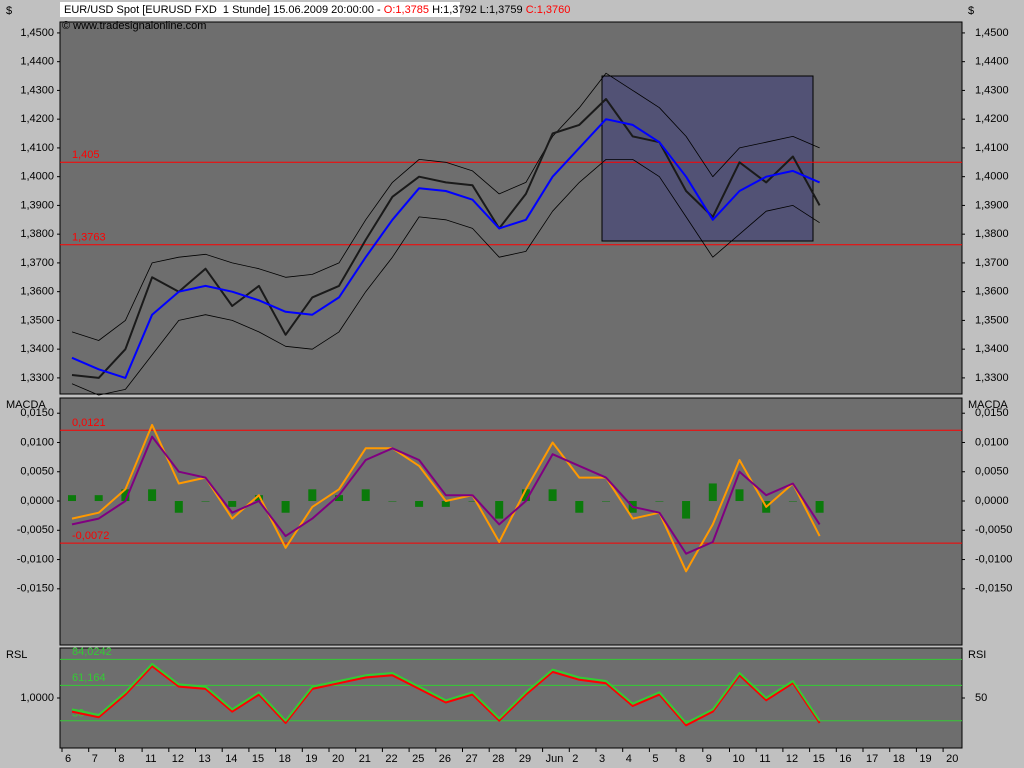  I want to click on axis-label: MACDA, so click(26, 405).